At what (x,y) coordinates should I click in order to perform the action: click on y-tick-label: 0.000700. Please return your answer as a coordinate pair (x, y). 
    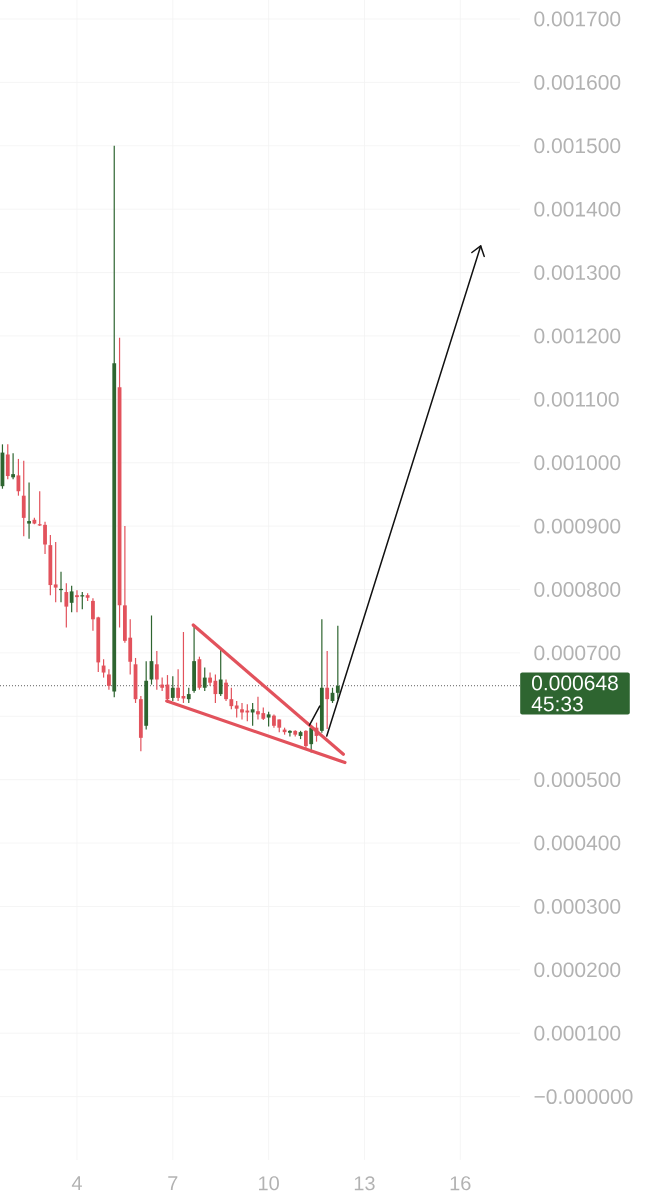
    Looking at the image, I should click on (577, 653).